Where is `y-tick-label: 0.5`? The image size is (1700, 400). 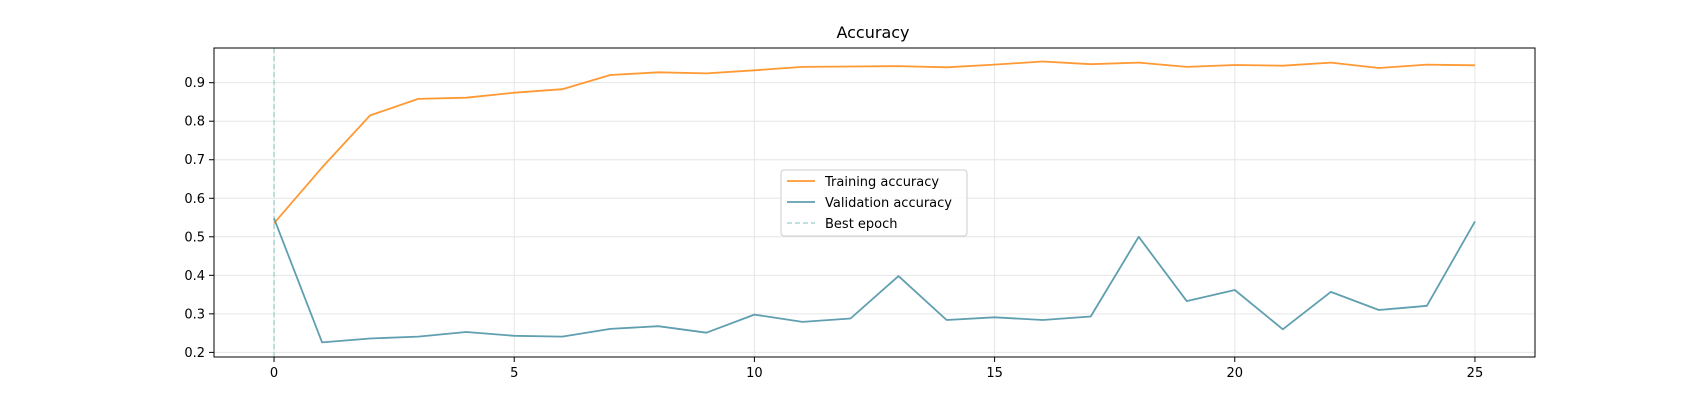 y-tick-label: 0.5 is located at coordinates (194, 237).